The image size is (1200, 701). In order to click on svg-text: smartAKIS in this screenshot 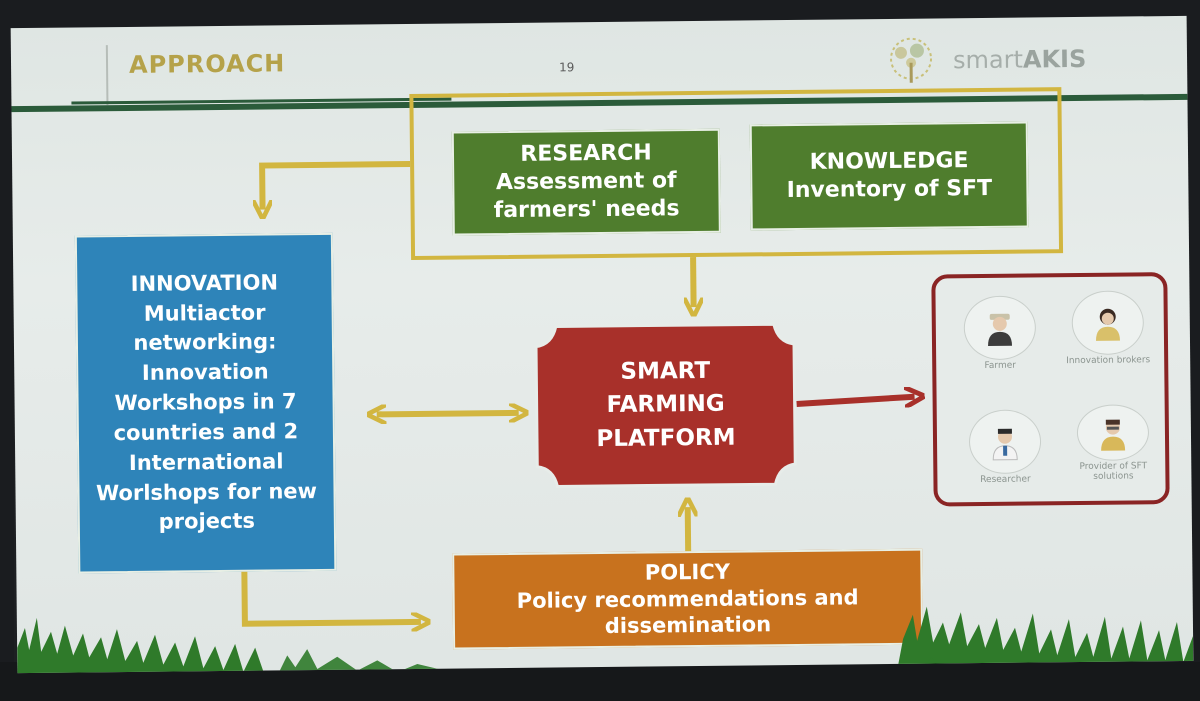, I will do `click(1020, 59)`.